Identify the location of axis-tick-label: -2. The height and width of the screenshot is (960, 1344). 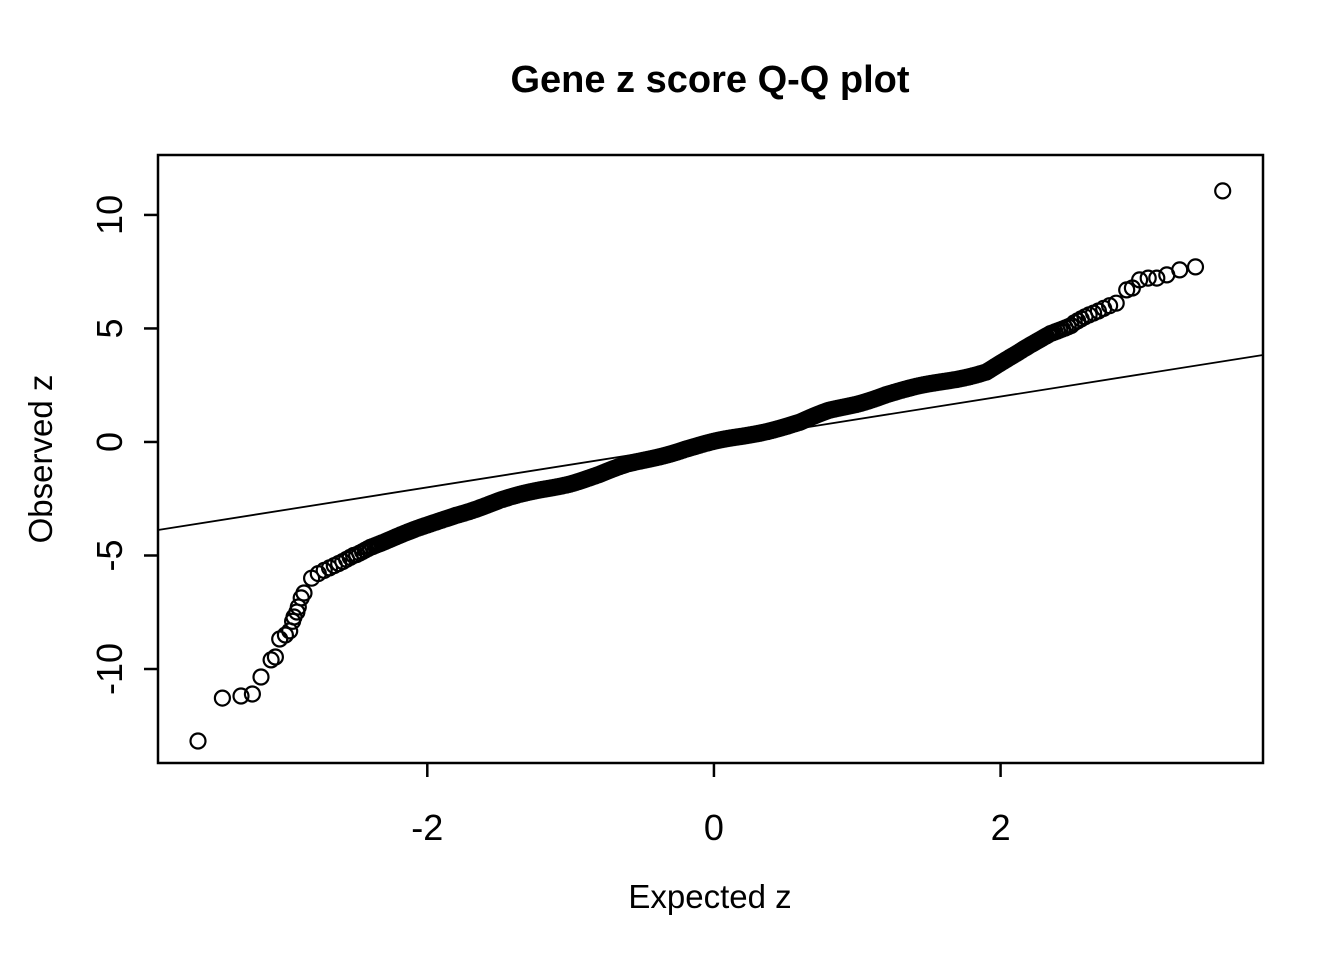
(427, 827).